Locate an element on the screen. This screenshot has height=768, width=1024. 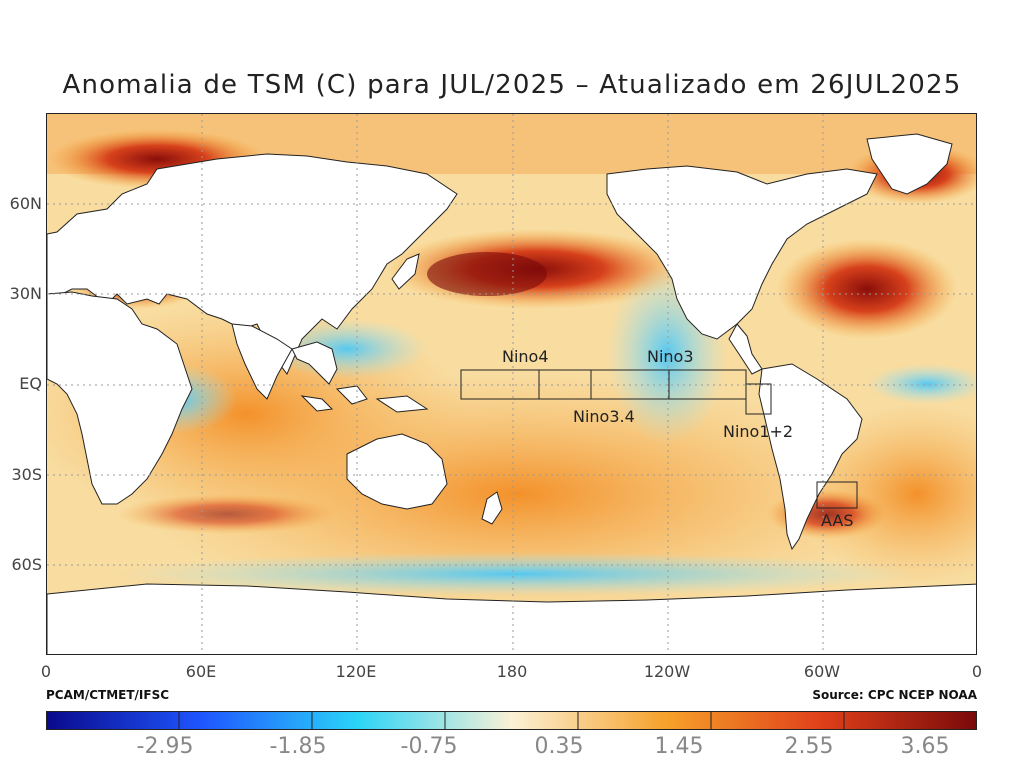
nino34-label: Nino3.4 is located at coordinates (604, 416).